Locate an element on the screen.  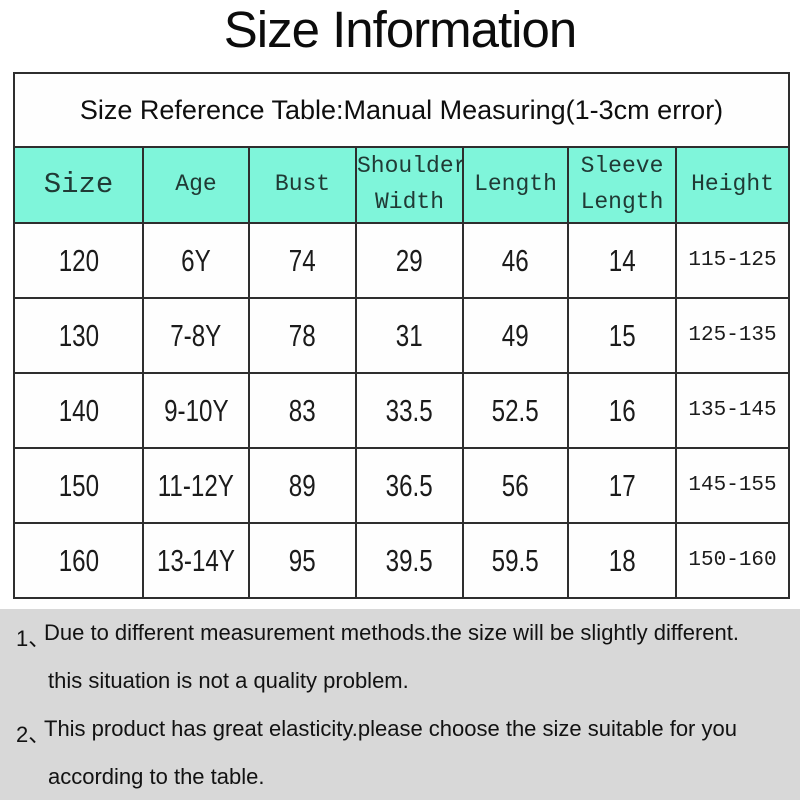
column-header-shoulder-width: Shoulder Width is located at coordinates (409, 185).